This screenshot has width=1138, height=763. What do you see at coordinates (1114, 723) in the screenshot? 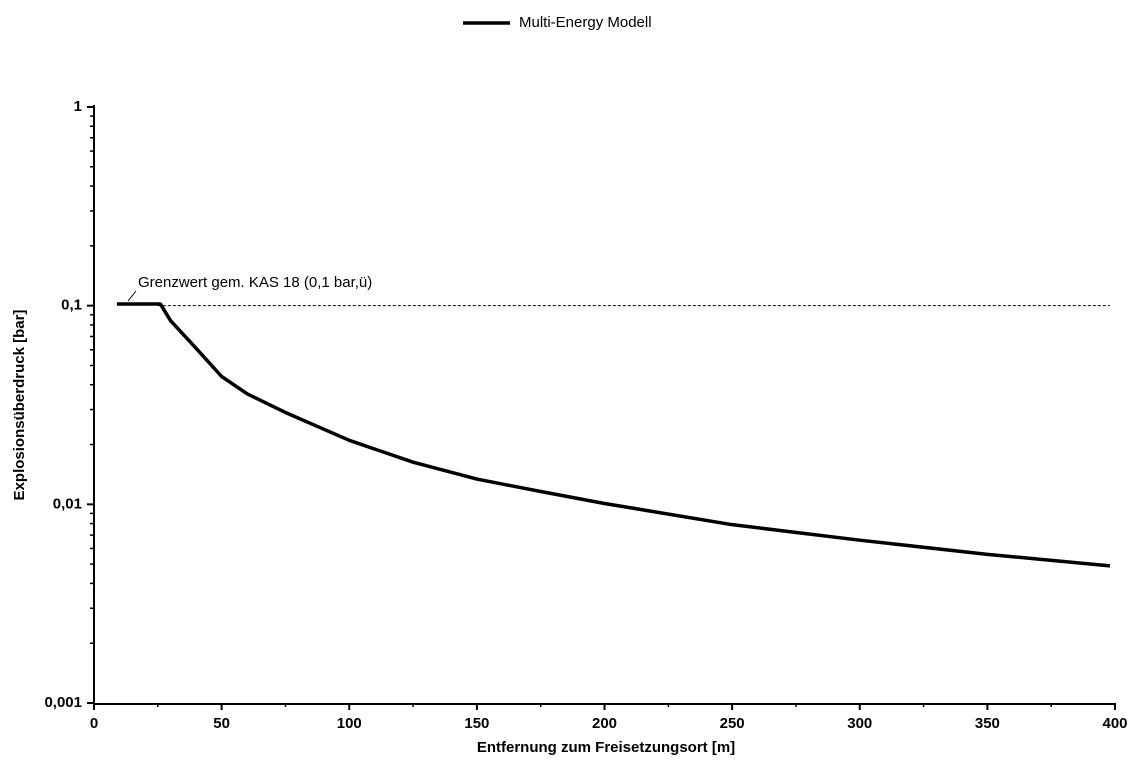
I see `x-tick-label: 400` at bounding box center [1114, 723].